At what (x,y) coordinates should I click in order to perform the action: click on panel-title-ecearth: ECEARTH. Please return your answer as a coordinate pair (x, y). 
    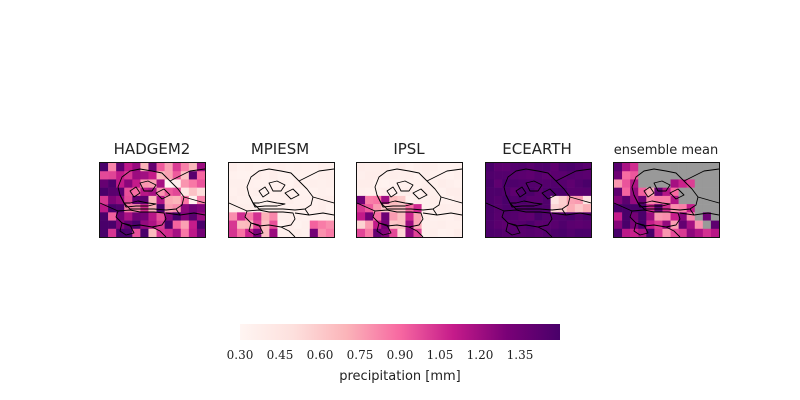
    Looking at the image, I should click on (537, 149).